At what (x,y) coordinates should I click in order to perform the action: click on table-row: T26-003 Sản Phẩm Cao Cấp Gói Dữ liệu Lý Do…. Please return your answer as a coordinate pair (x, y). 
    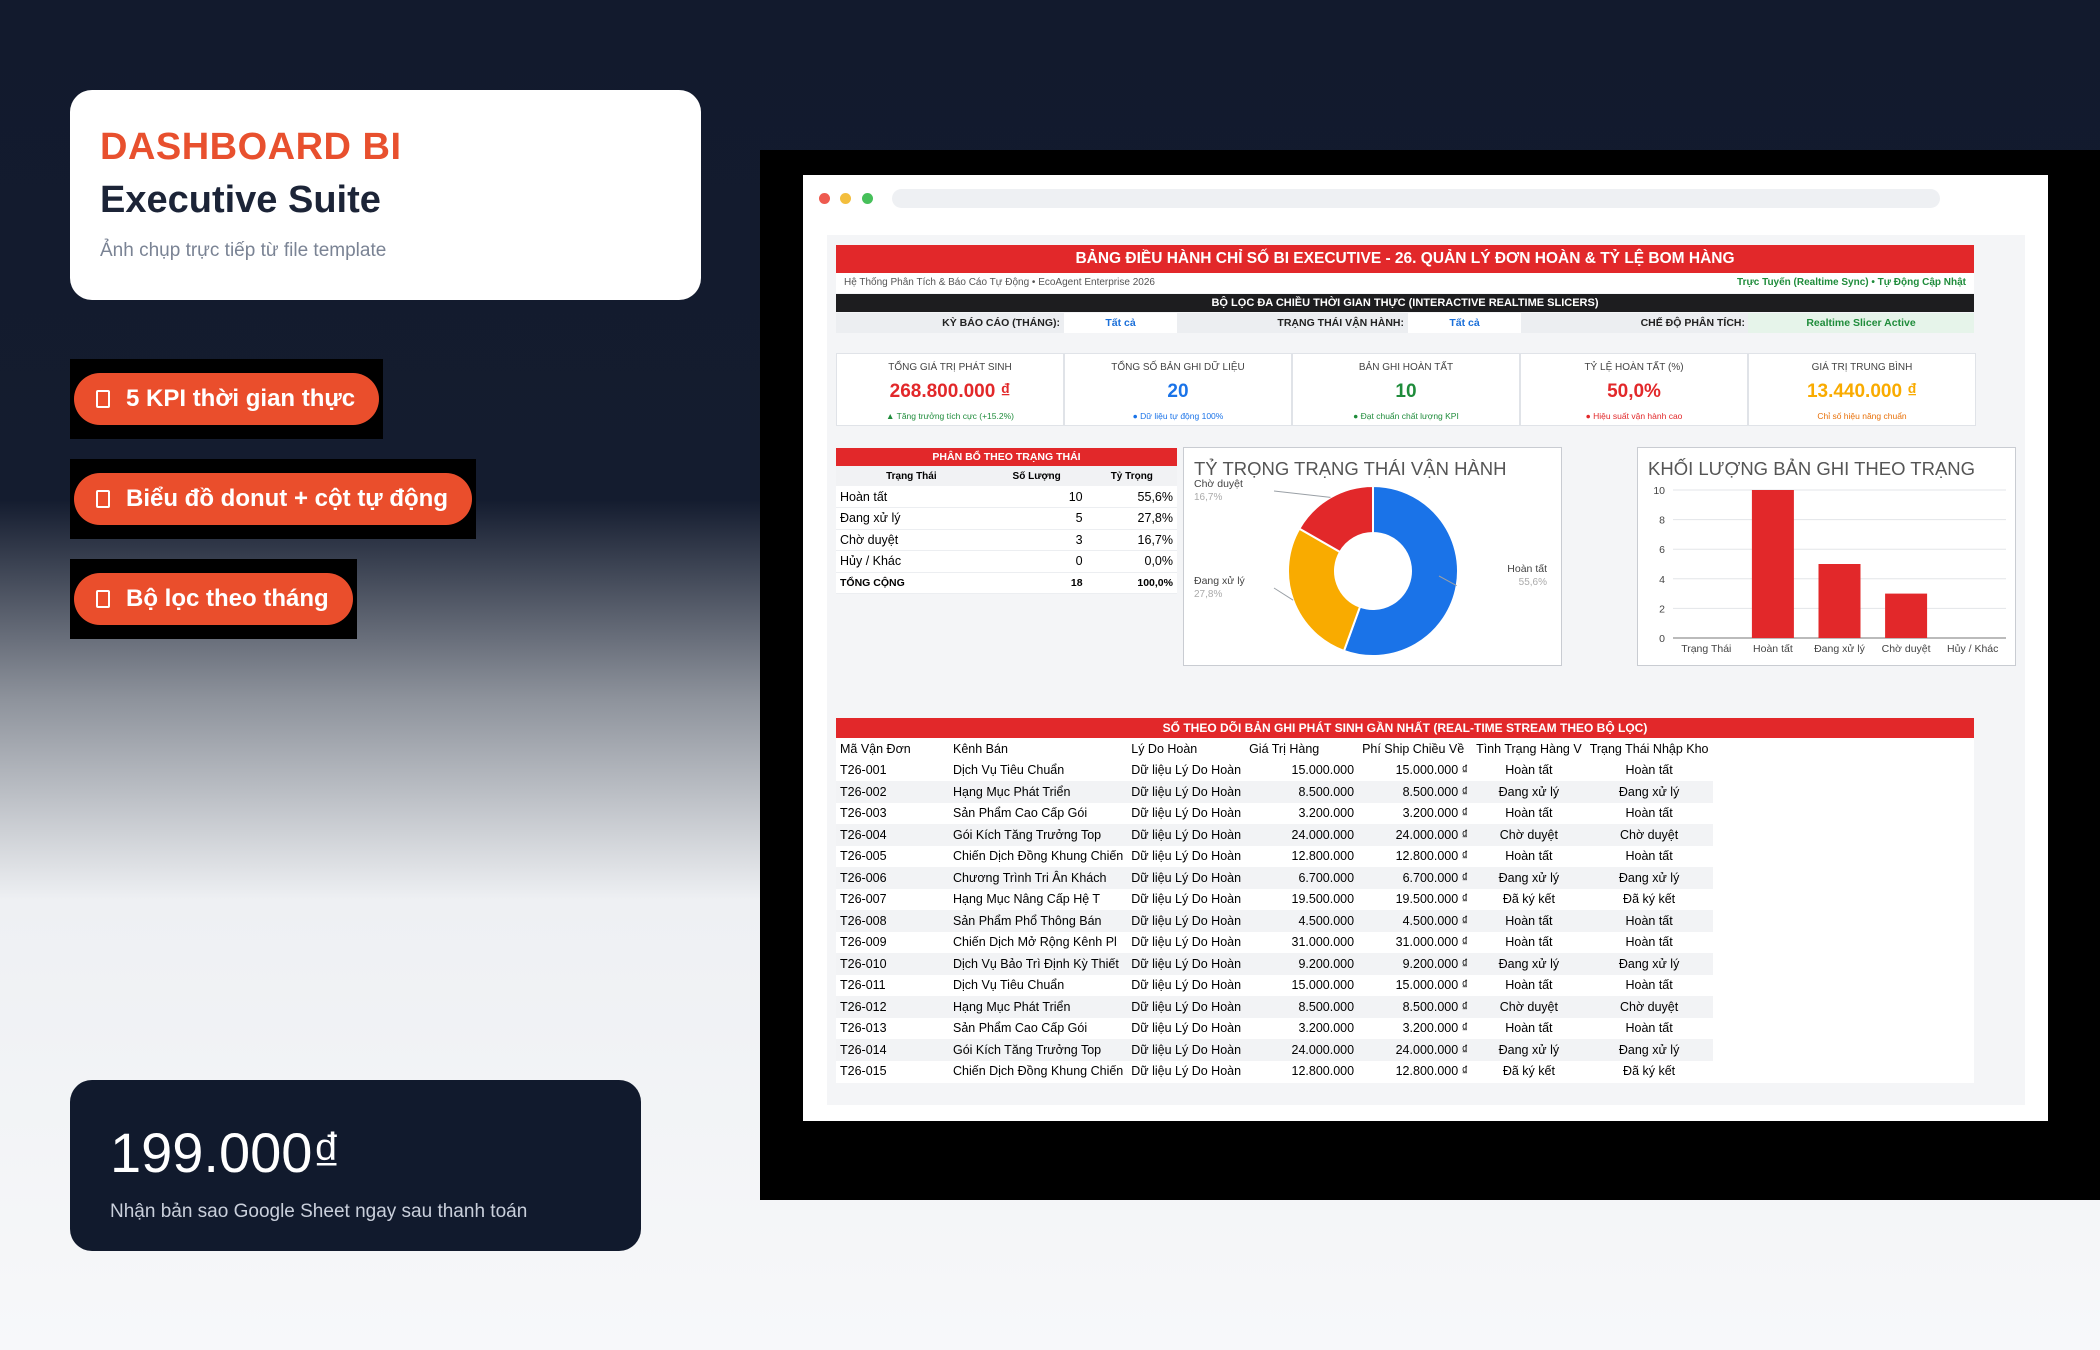
    Looking at the image, I should click on (1274, 814).